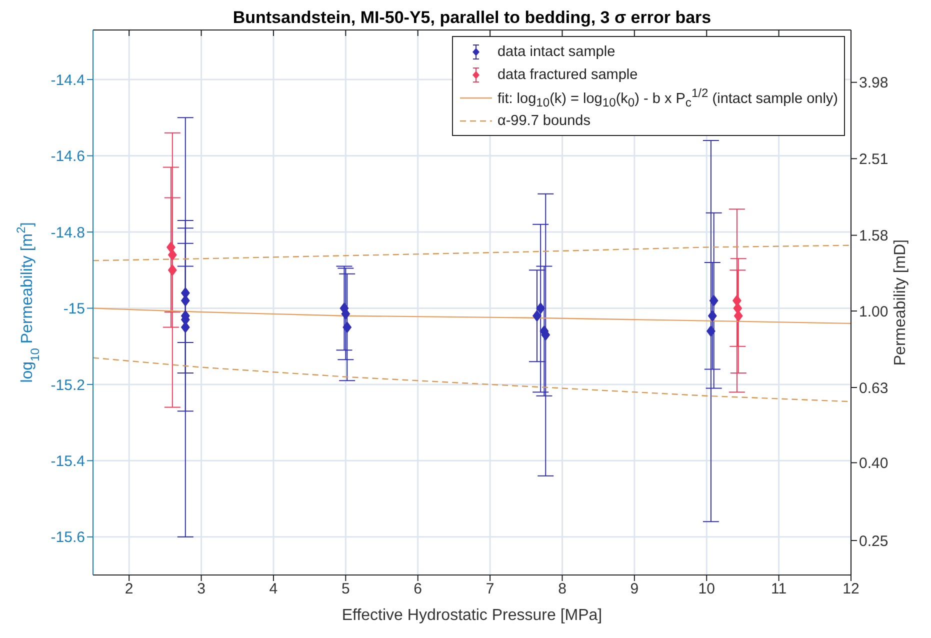  I want to click on x-tick-label: 10, so click(706, 589).